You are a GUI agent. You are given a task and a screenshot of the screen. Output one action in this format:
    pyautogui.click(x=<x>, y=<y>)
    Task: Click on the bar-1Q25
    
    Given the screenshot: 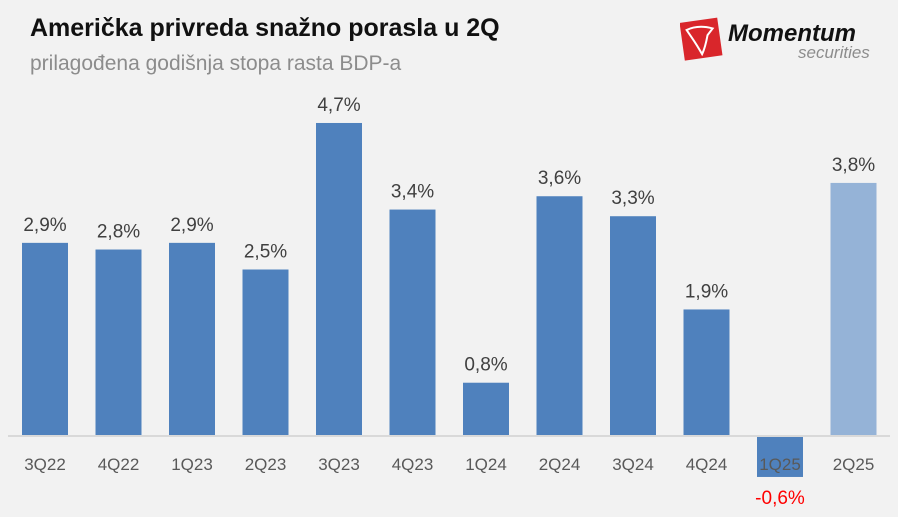 What is the action you would take?
    pyautogui.click(x=780, y=457)
    